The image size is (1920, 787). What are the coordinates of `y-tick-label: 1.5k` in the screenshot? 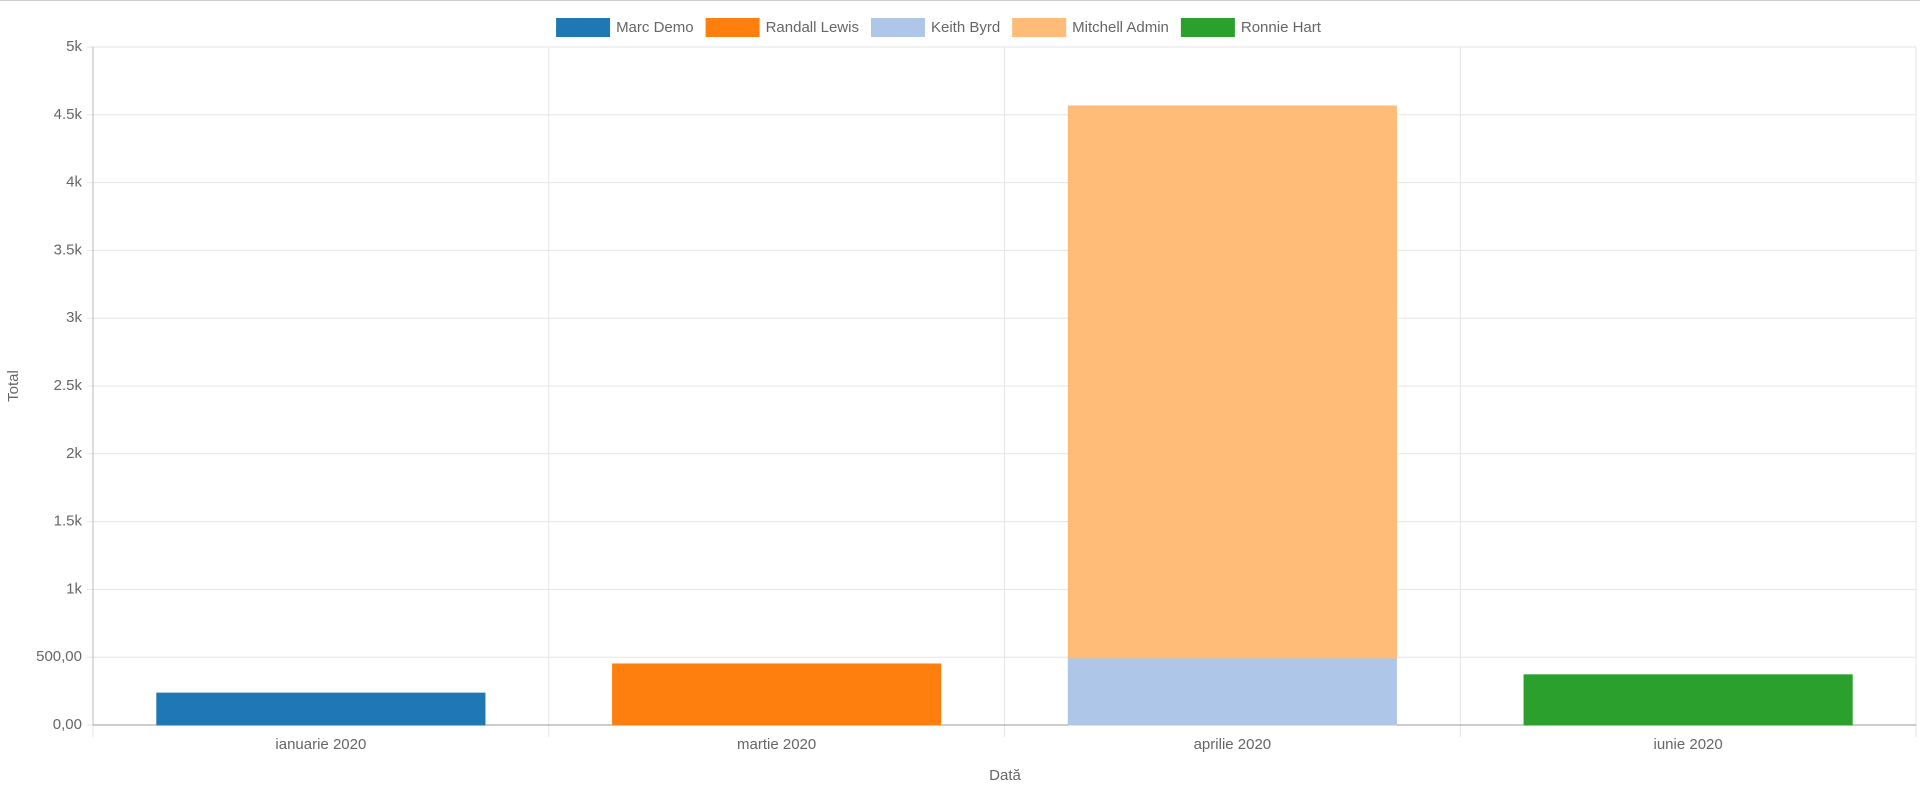 It's located at (68, 521).